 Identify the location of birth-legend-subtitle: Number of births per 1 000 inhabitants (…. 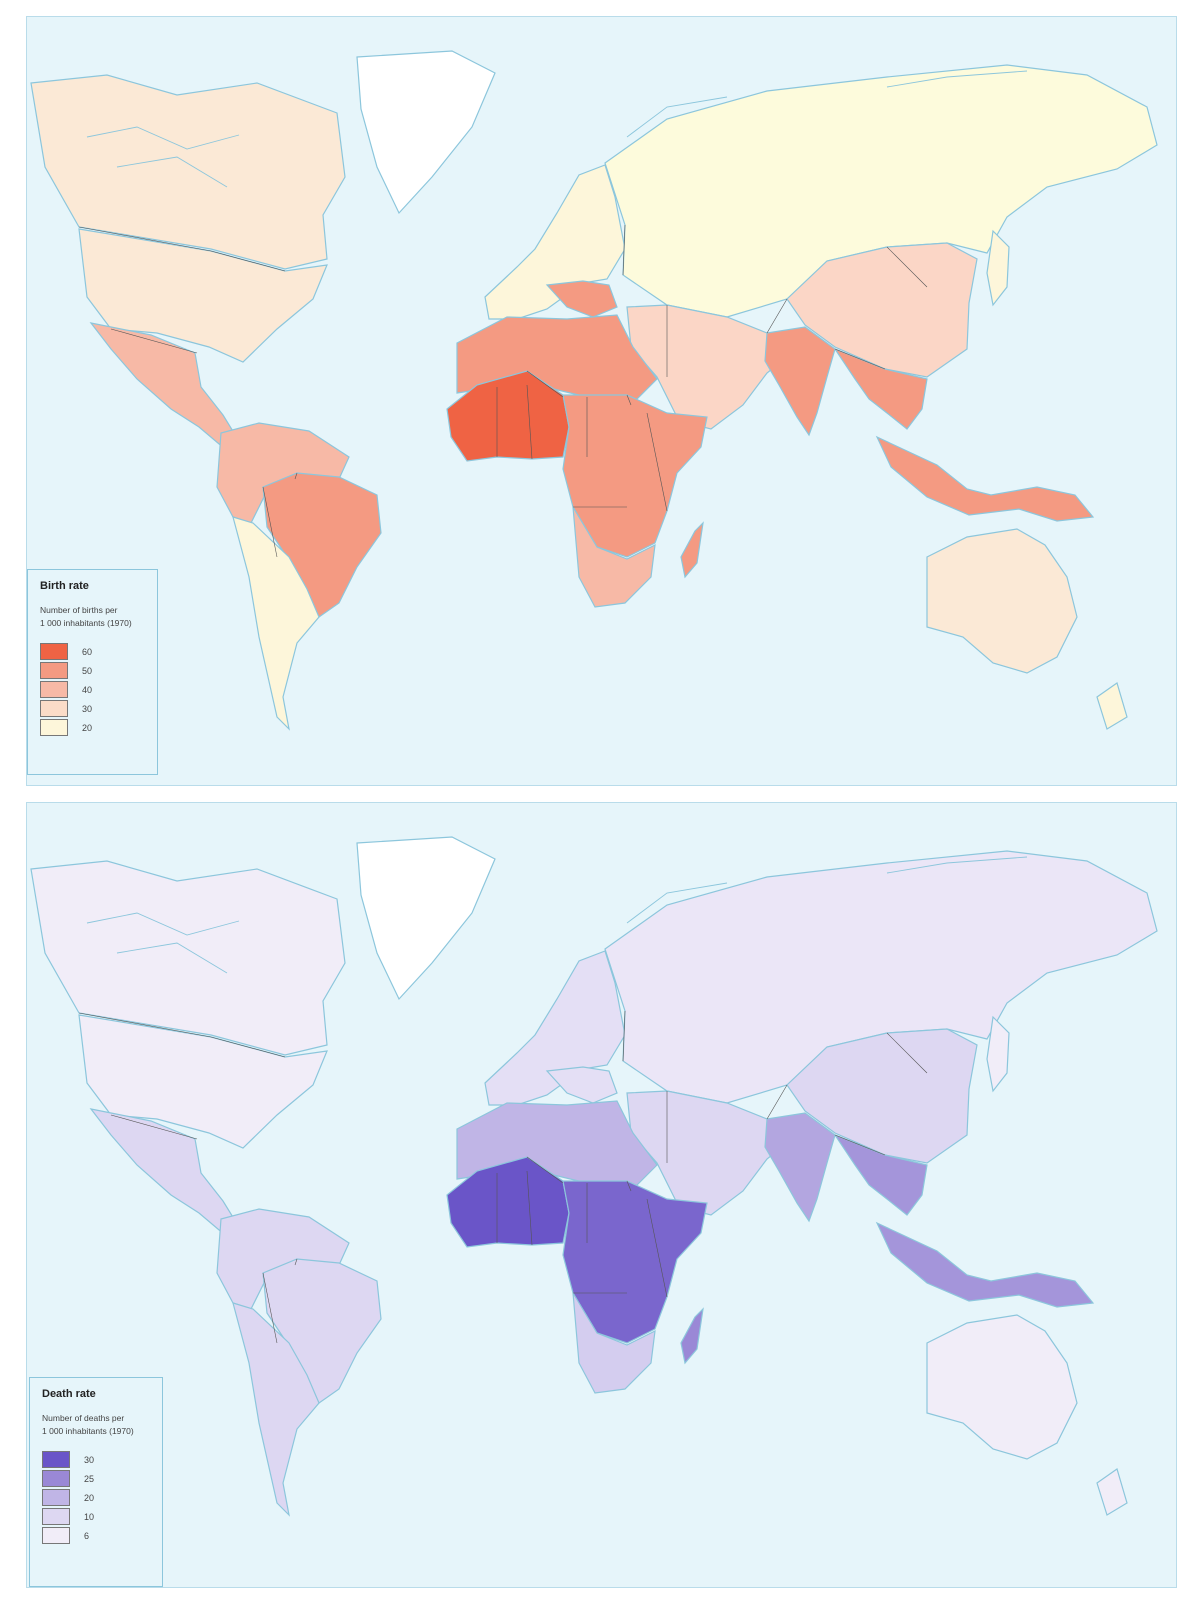
(86, 616).